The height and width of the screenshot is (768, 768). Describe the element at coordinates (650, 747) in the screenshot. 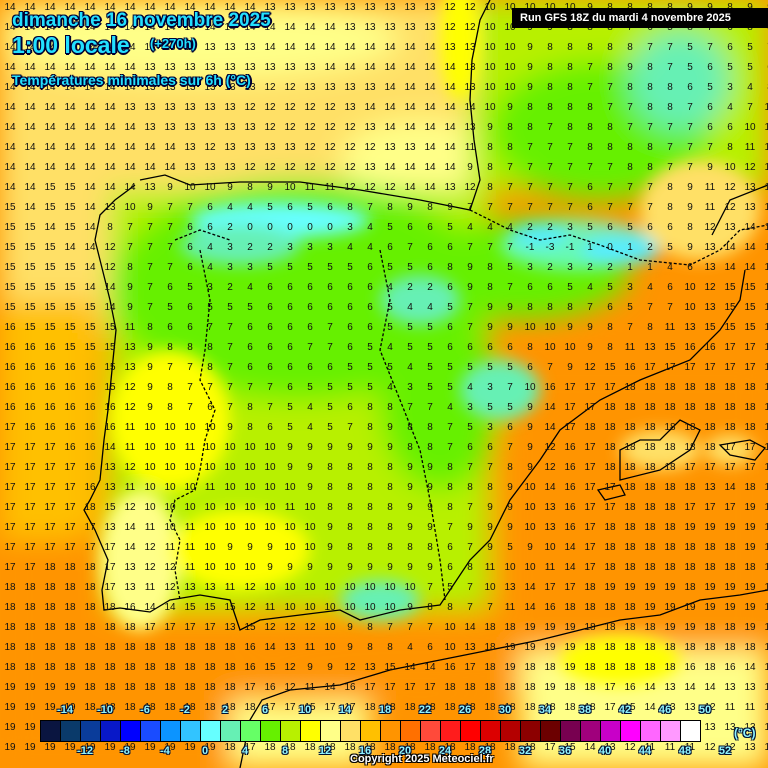

I see `grid-value: 11` at that location.